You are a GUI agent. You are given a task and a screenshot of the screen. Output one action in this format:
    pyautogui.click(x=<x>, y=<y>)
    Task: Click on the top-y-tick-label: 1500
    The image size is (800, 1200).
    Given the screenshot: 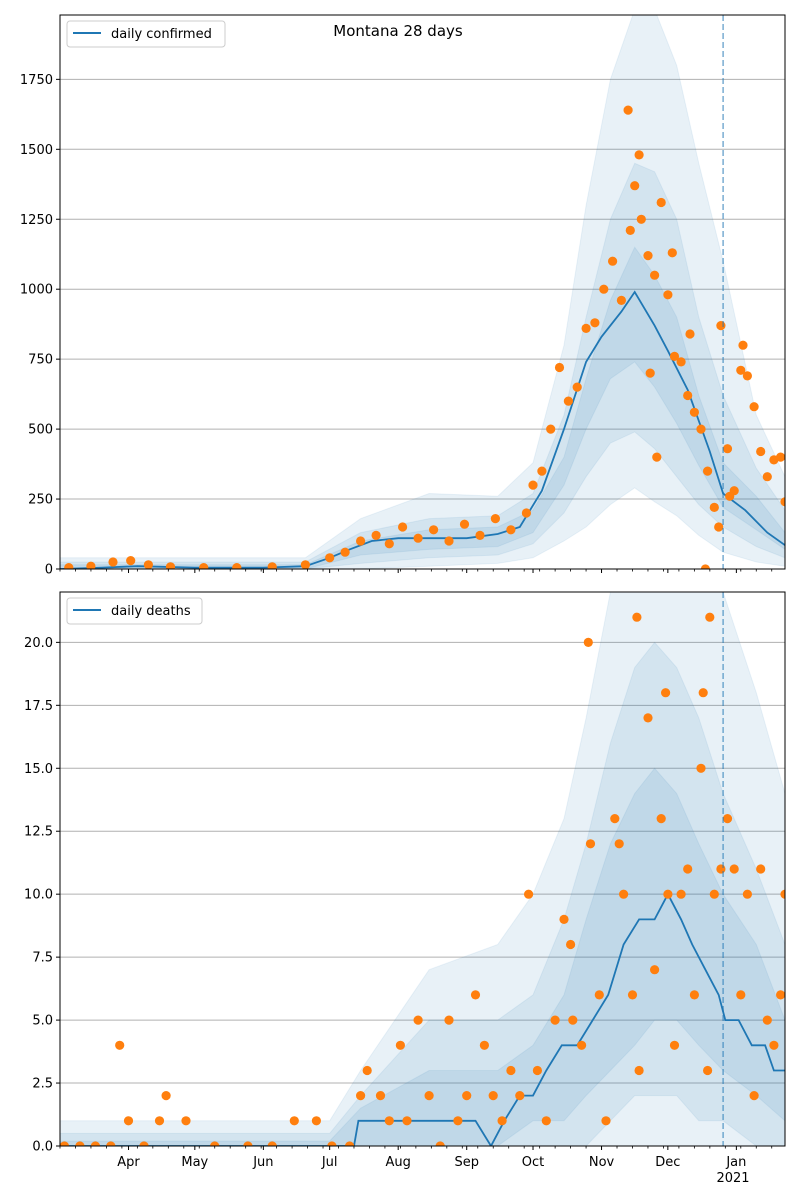 What is the action you would take?
    pyautogui.click(x=36, y=150)
    